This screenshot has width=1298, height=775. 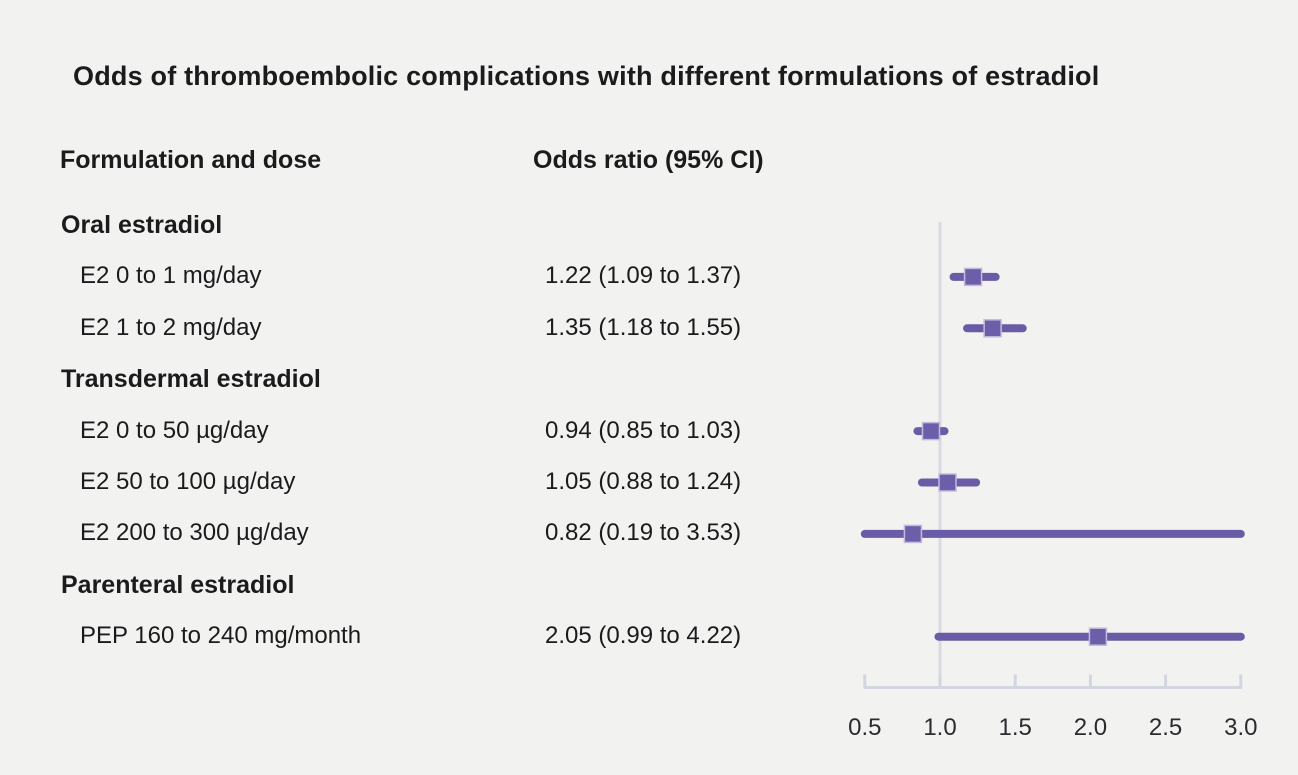 What do you see at coordinates (191, 160) in the screenshot?
I see `column-header-formulation: Formulation and dose` at bounding box center [191, 160].